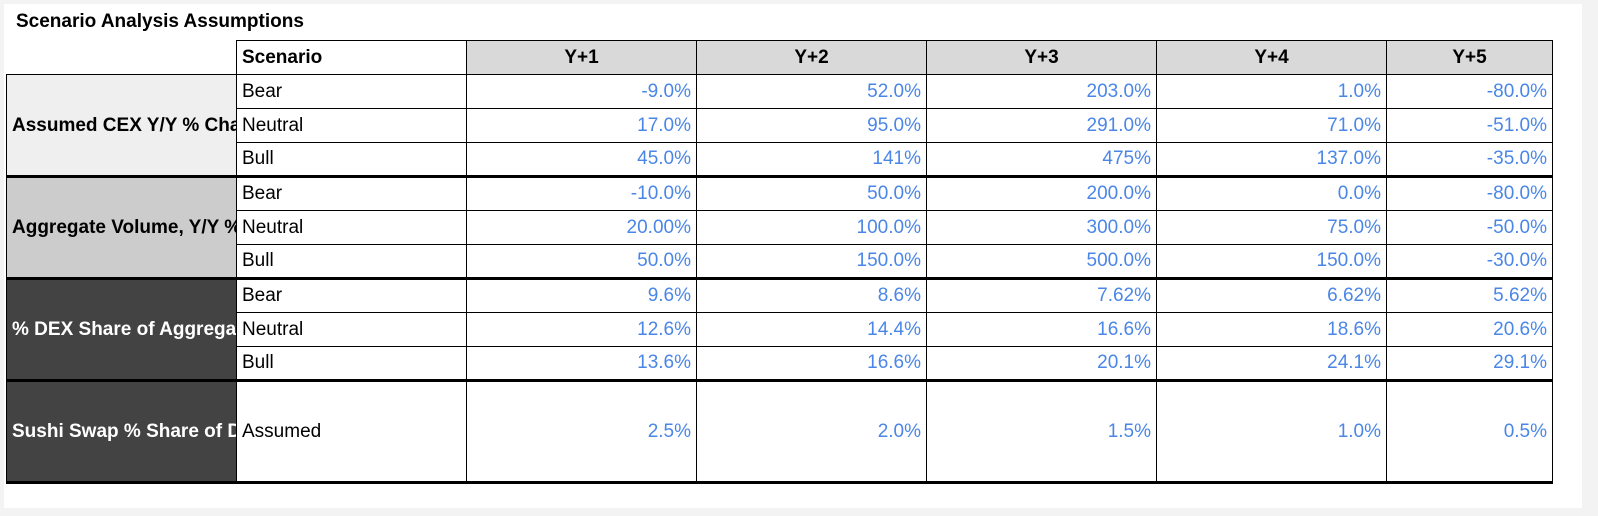  I want to click on value-cell: 24.1%, so click(1271, 363).